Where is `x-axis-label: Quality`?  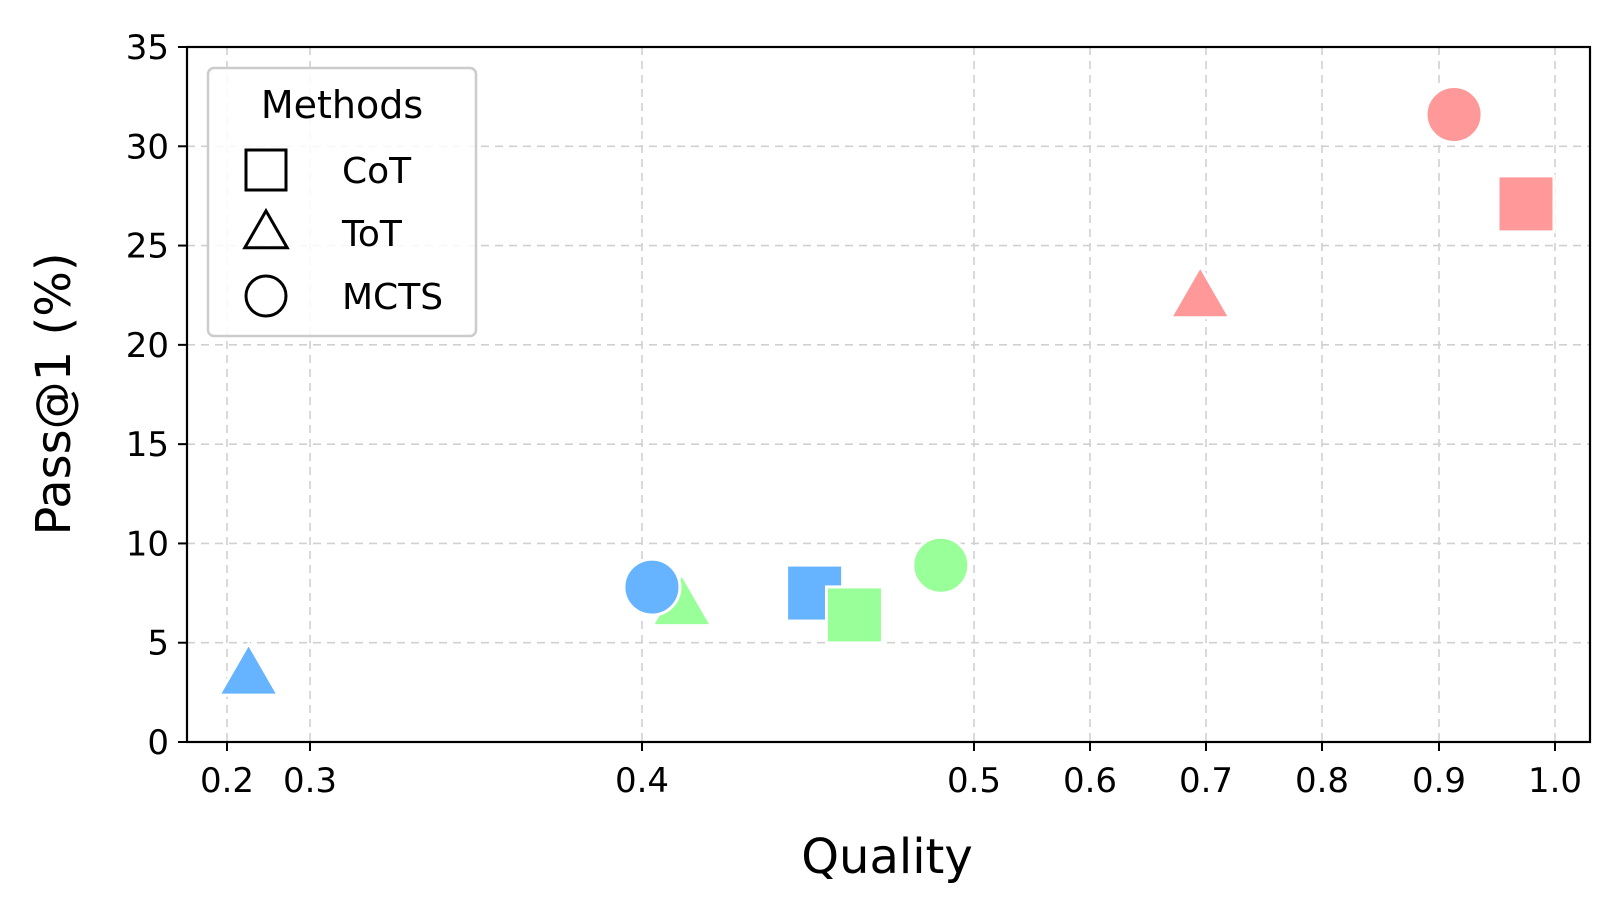 x-axis-label: Quality is located at coordinates (887, 857).